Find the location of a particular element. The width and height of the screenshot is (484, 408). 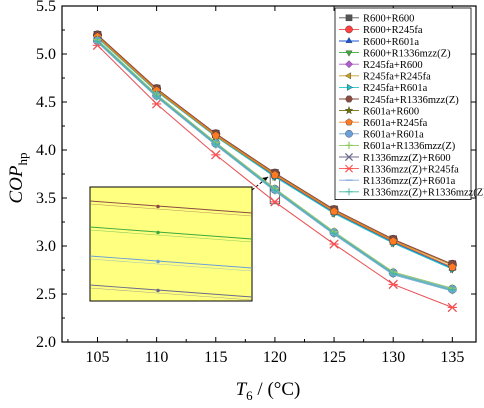

legend-label: R245fa+R601a is located at coordinates (395, 88).